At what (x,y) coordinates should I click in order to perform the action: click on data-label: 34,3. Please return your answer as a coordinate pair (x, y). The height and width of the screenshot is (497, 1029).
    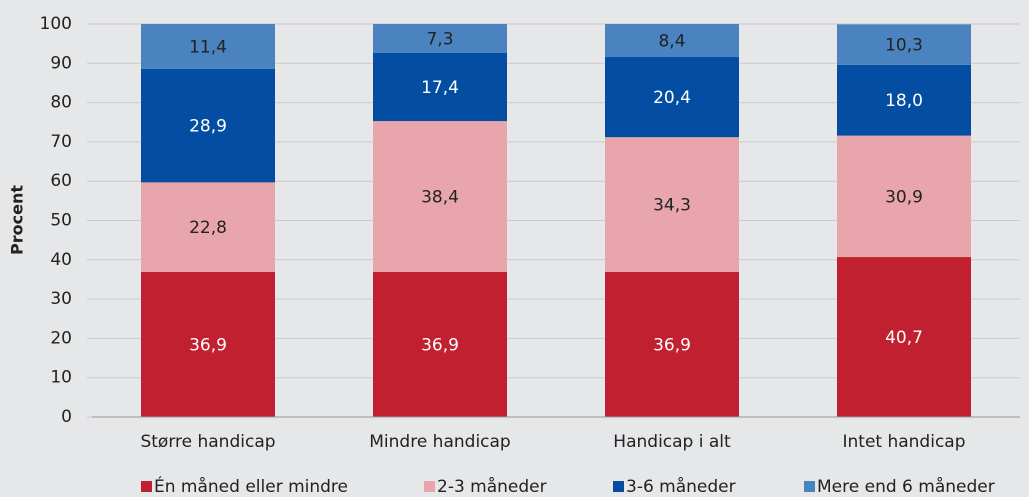
    Looking at the image, I should click on (672, 206).